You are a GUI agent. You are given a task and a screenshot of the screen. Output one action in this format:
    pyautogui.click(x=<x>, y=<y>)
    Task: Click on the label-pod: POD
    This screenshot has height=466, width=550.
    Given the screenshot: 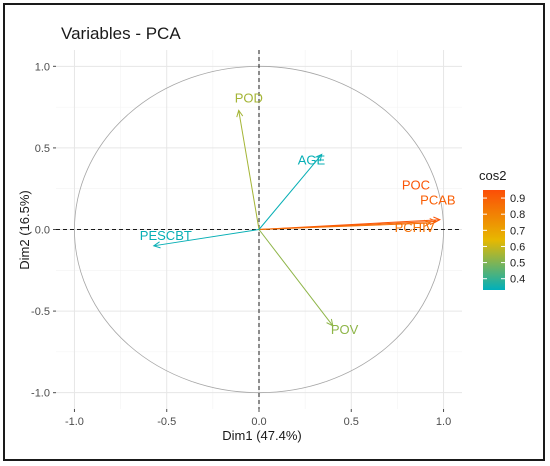 What is the action you would take?
    pyautogui.click(x=249, y=97)
    